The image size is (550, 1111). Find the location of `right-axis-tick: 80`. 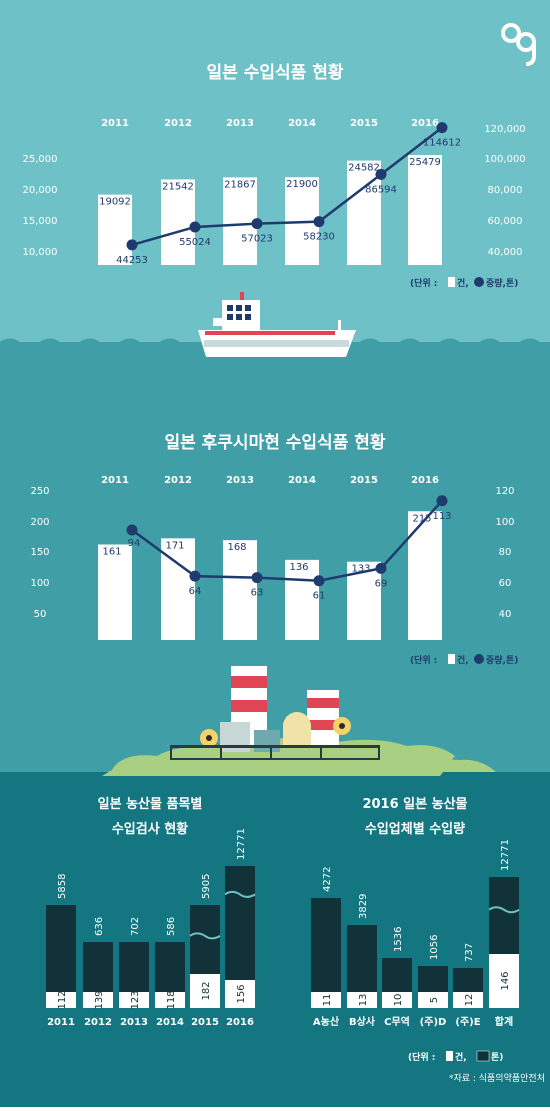

right-axis-tick: 80 is located at coordinates (505, 552).